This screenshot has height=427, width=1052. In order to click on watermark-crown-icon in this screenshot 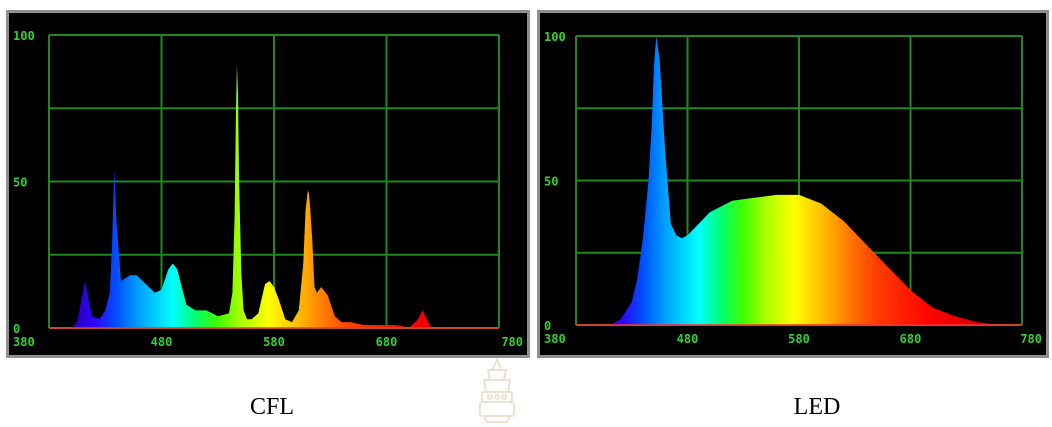, I will do `click(497, 390)`.